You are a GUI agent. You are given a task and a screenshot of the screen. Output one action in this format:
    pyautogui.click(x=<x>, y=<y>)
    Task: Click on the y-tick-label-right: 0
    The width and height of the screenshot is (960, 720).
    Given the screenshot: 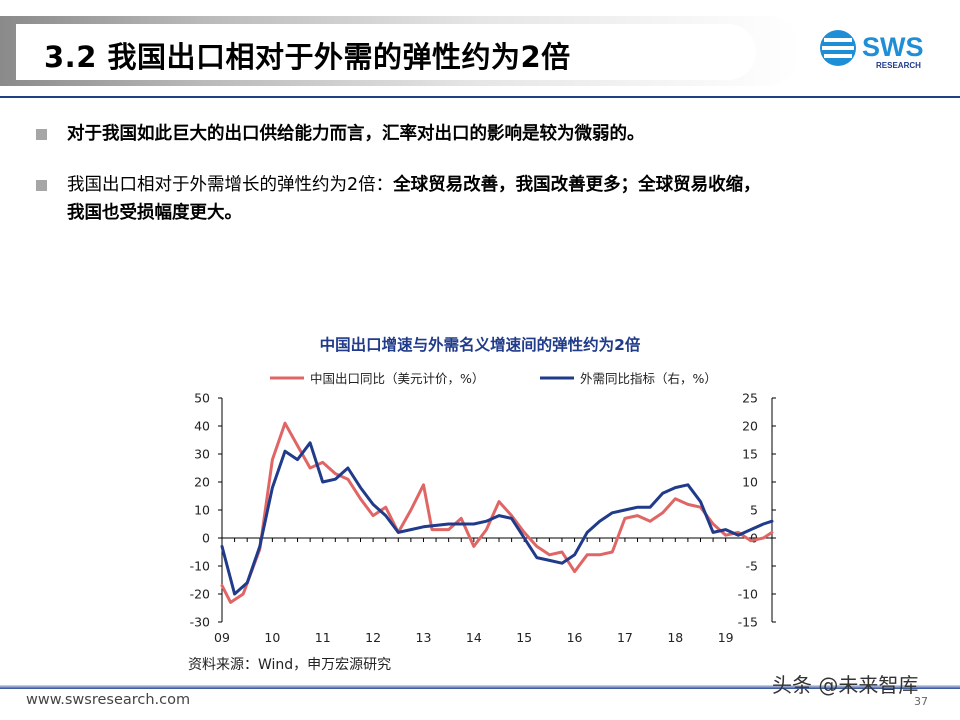 What is the action you would take?
    pyautogui.click(x=754, y=538)
    